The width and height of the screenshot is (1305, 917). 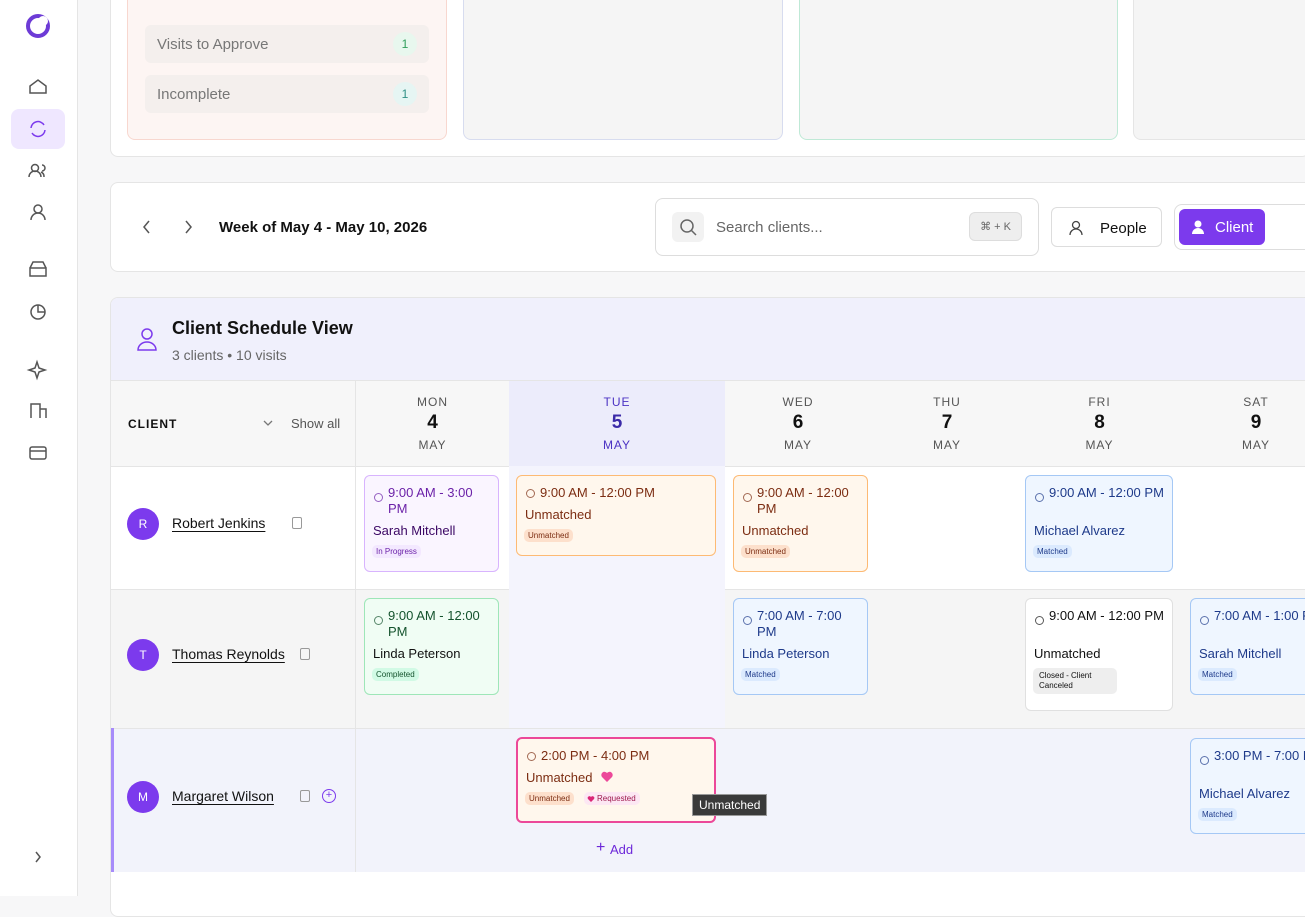 I want to click on day-number: 5, so click(x=617, y=422).